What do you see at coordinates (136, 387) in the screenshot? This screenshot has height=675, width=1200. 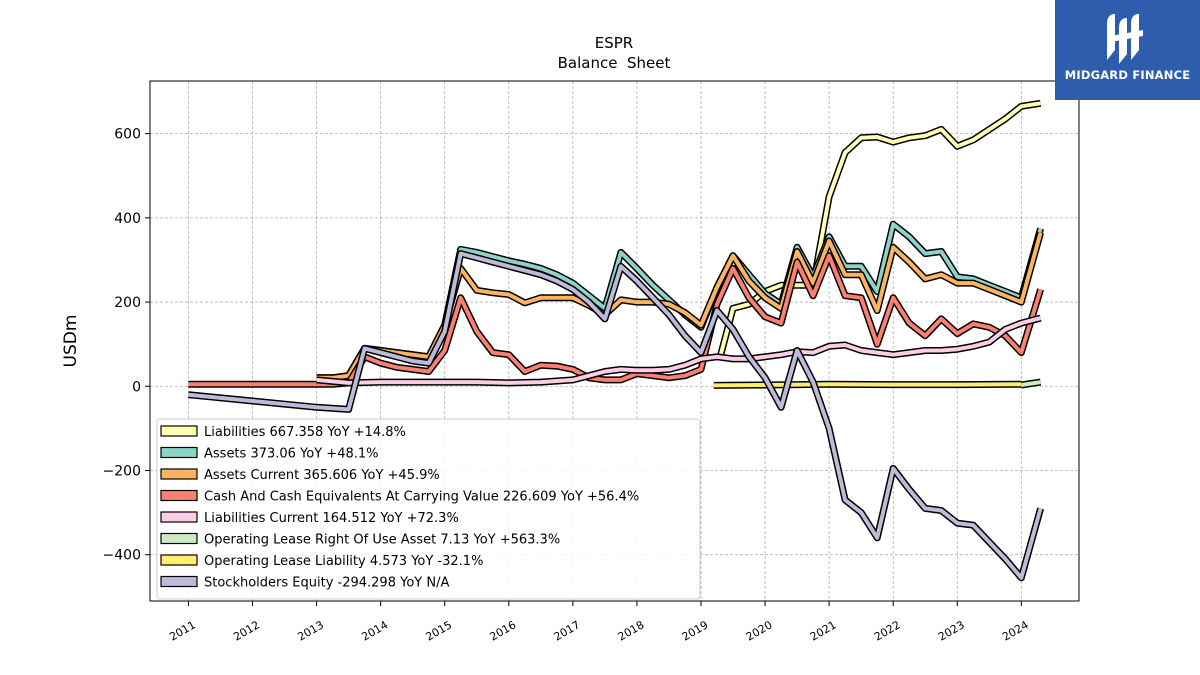 I see `y-tick-label: 0` at bounding box center [136, 387].